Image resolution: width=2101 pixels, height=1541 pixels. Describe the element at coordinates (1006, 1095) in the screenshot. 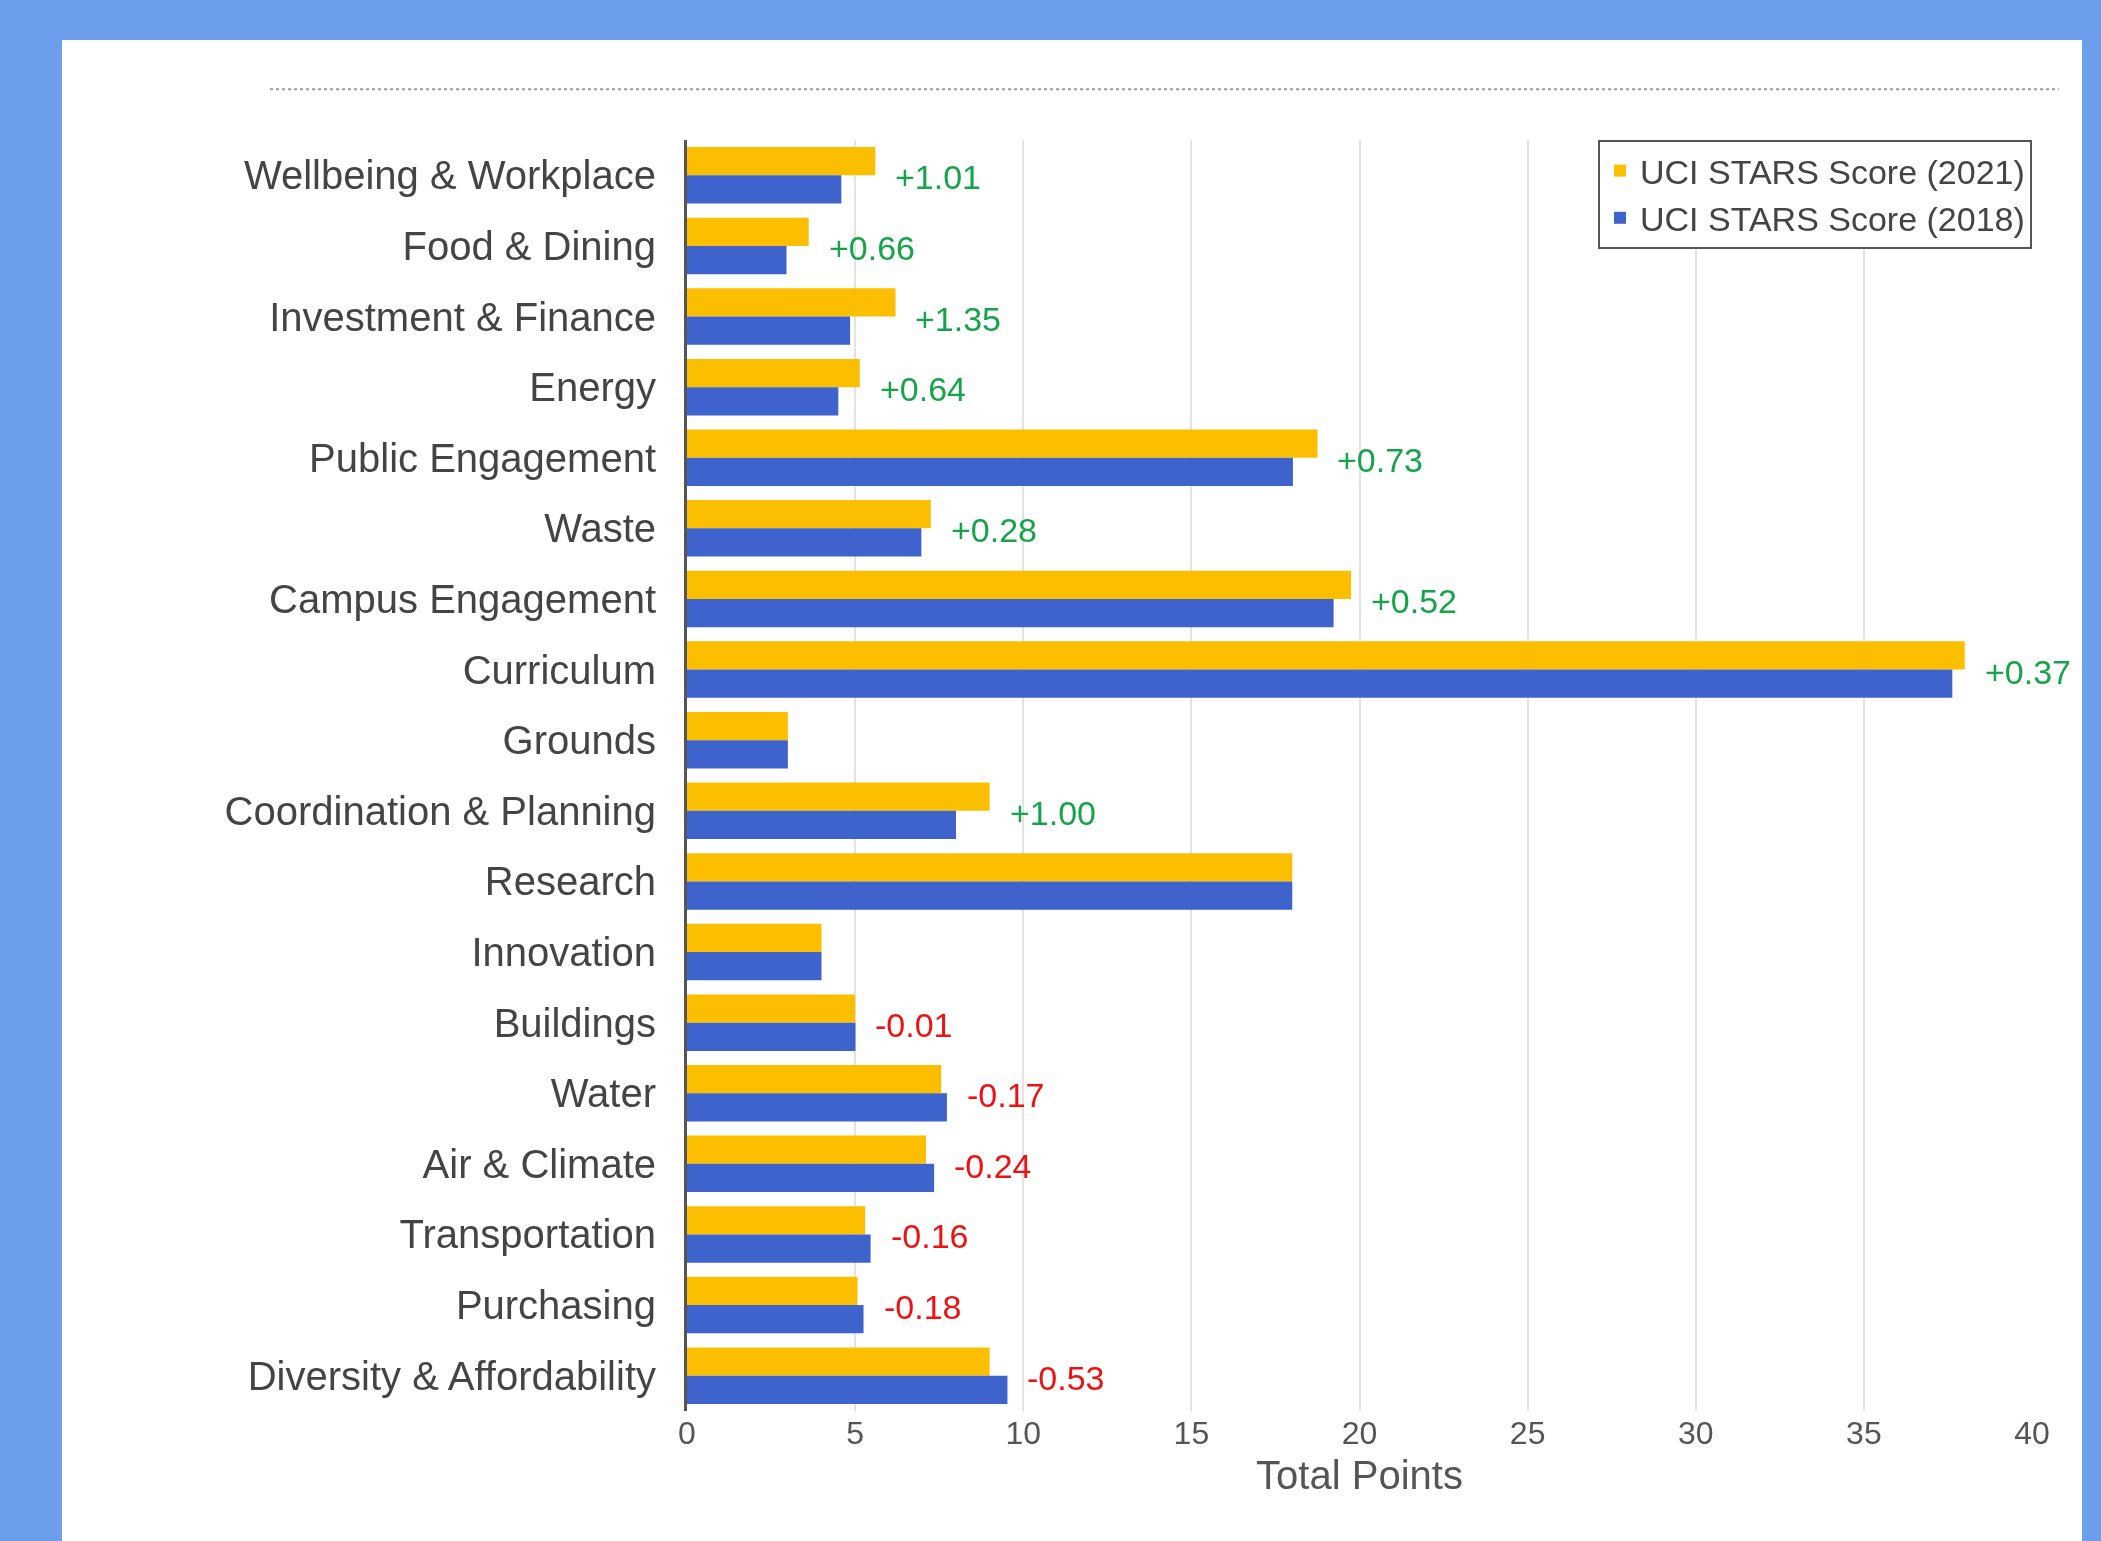

I see `annotation: -0.17` at that location.